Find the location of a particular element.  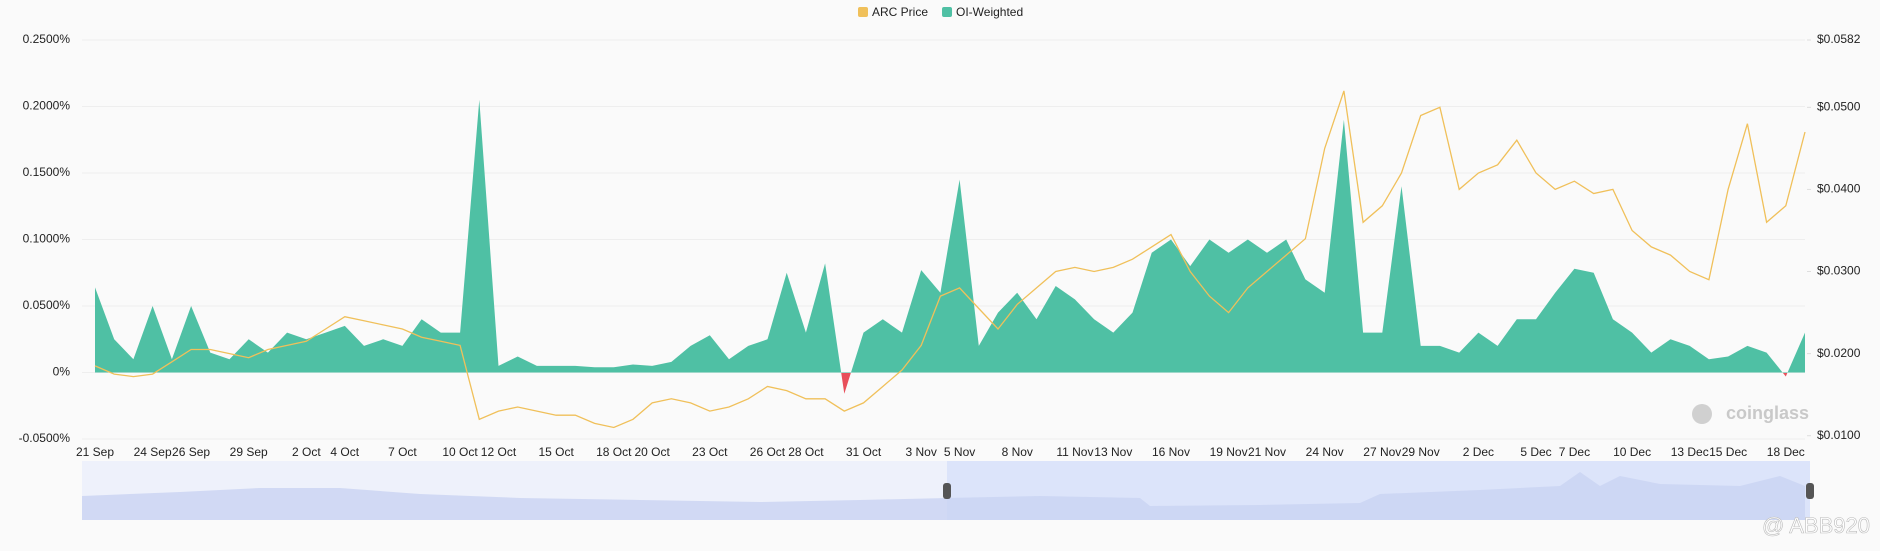

x-tick-label: 5 Nov is located at coordinates (959, 452).